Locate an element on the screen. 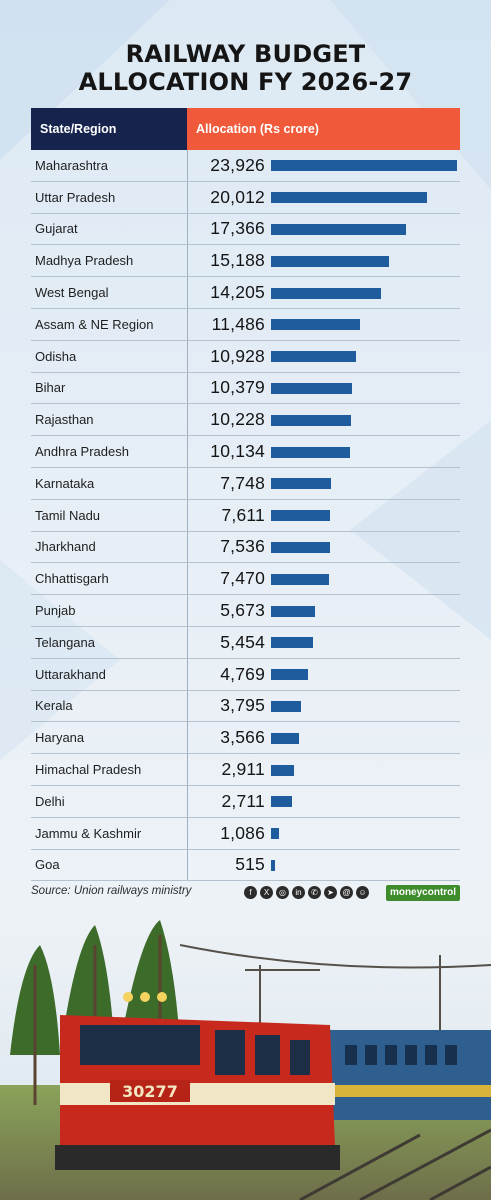  allocation-value: 7,536 is located at coordinates (242, 546).